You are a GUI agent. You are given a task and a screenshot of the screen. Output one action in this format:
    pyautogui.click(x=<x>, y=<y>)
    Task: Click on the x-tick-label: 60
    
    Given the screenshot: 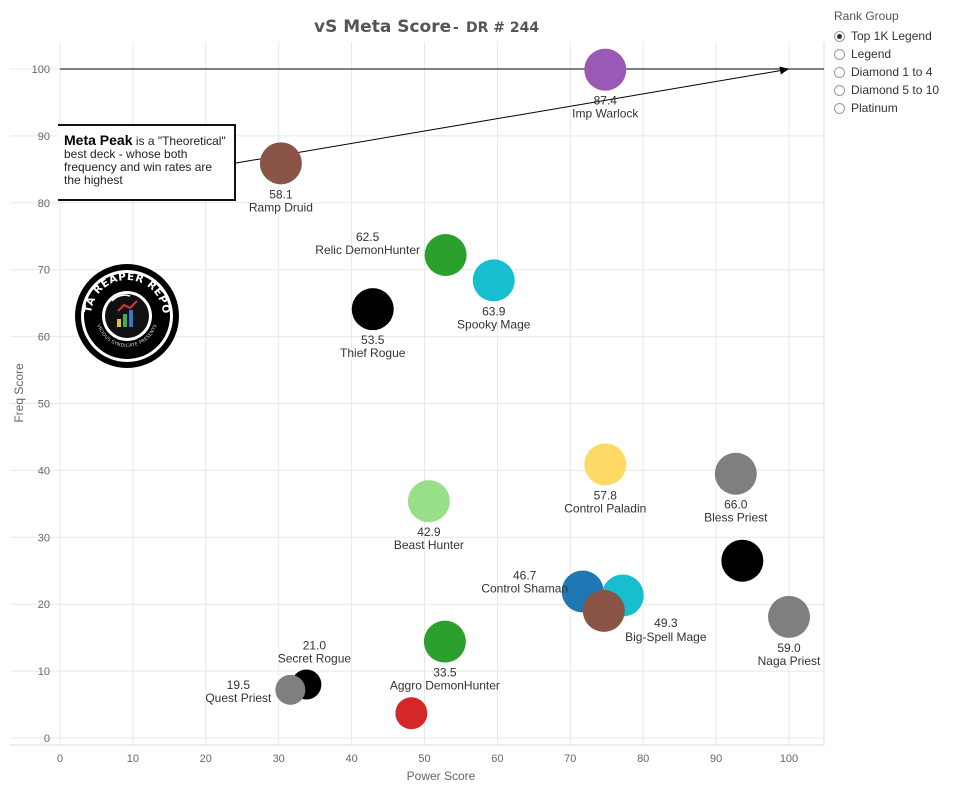 What is the action you would take?
    pyautogui.click(x=497, y=759)
    